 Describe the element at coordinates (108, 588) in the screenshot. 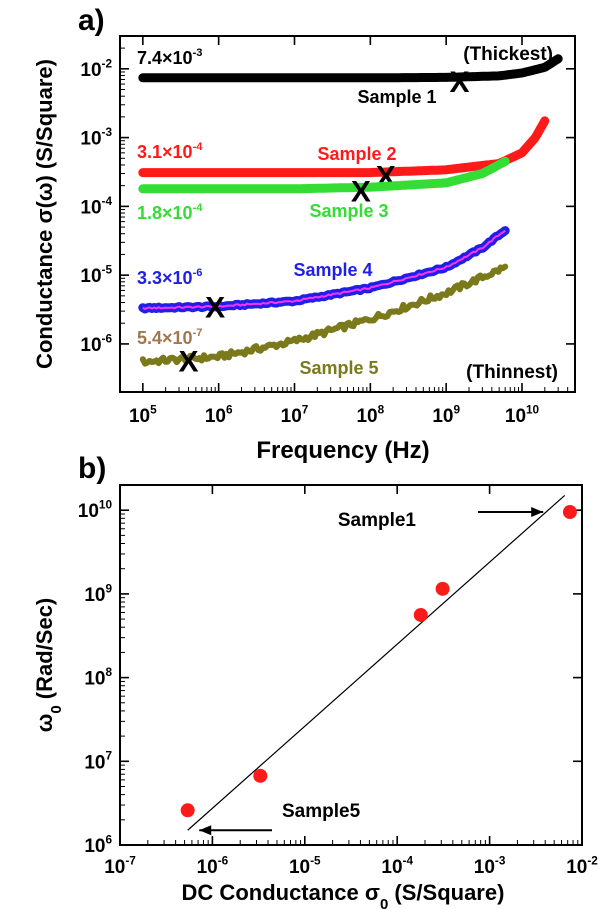

I see `y-tick-label-exp: 9` at that location.